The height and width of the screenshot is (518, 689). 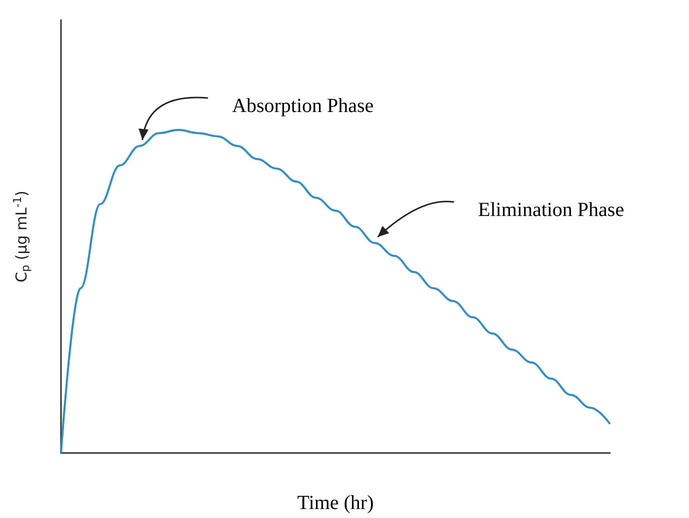 I want to click on text: Absorption Phase, so click(x=303, y=106).